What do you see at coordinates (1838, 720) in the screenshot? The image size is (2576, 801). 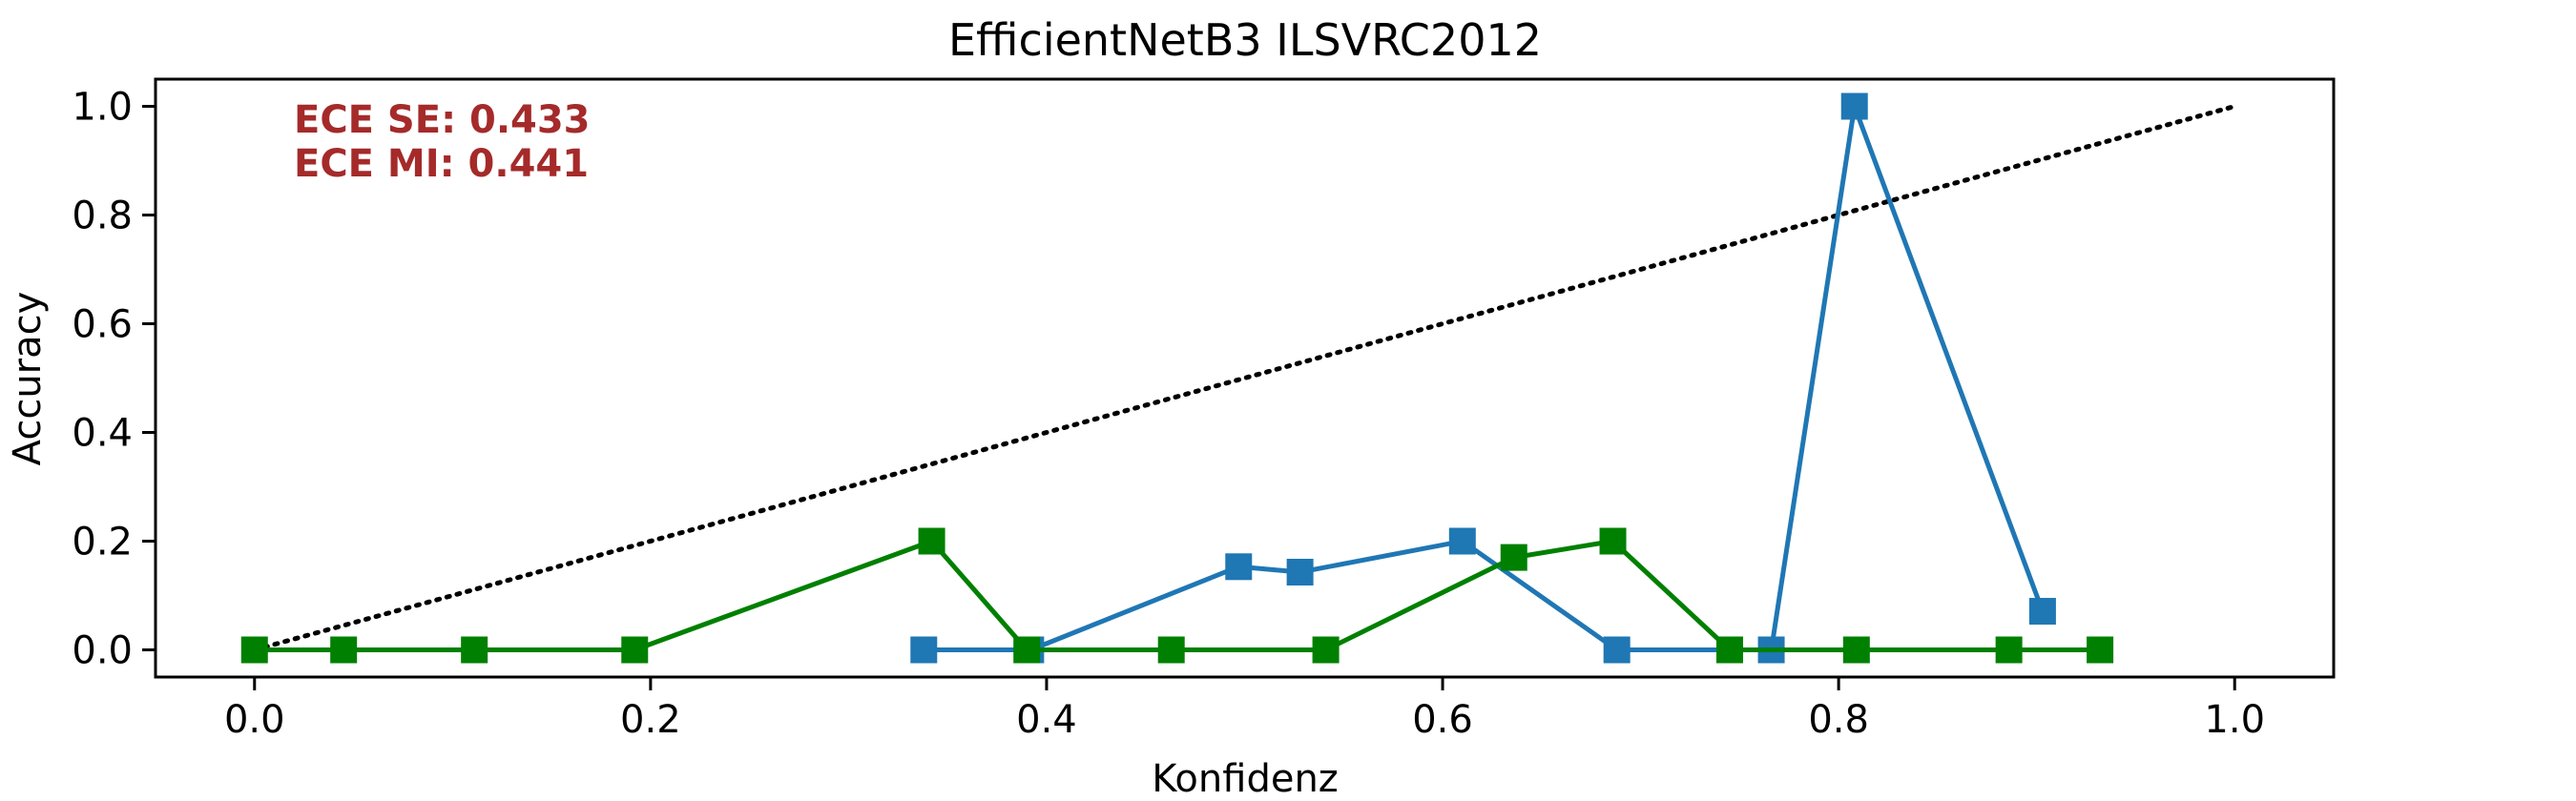 I see `x-tick-label: 0.8` at bounding box center [1838, 720].